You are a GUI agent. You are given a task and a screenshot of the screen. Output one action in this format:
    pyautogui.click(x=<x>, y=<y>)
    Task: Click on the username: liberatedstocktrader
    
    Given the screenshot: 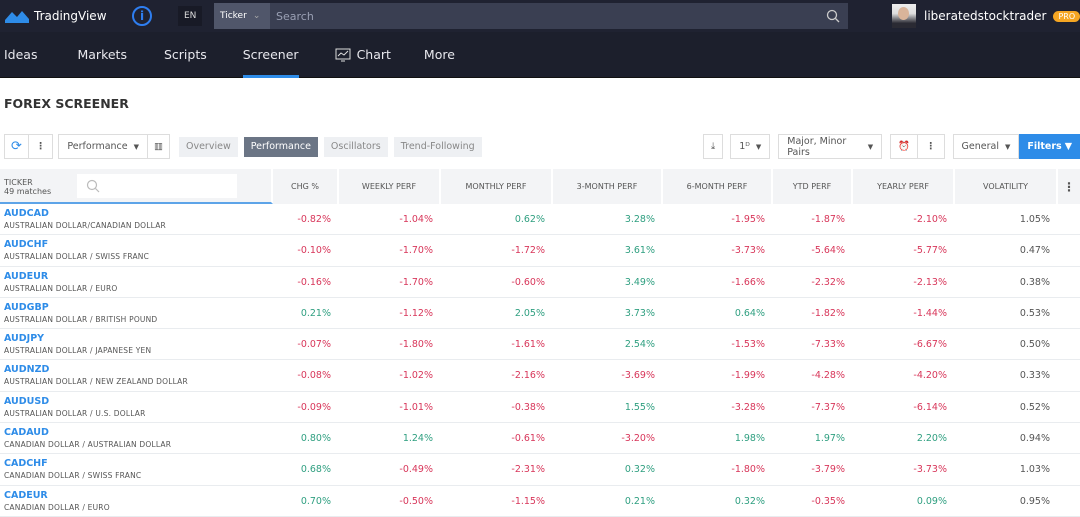 What is the action you would take?
    pyautogui.click(x=985, y=16)
    